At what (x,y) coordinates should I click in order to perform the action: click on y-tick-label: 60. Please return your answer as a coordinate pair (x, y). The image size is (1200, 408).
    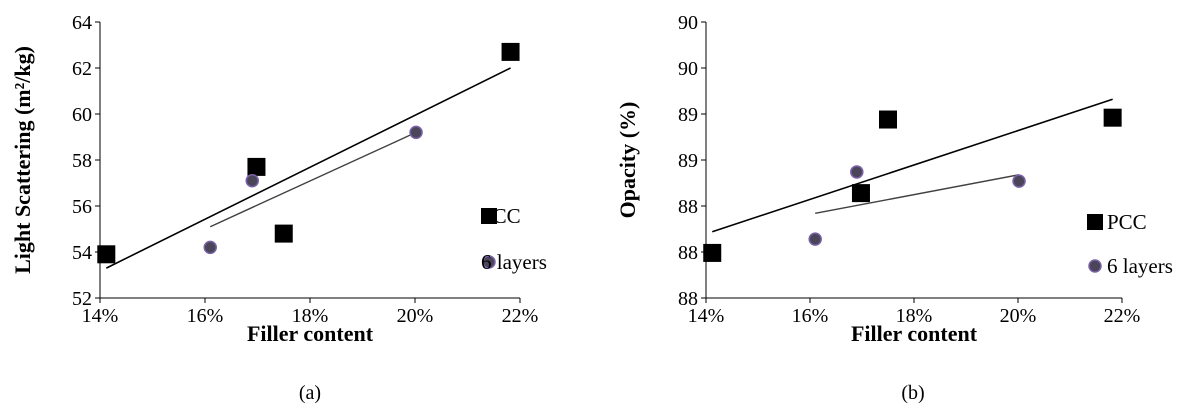
    Looking at the image, I should click on (82, 115).